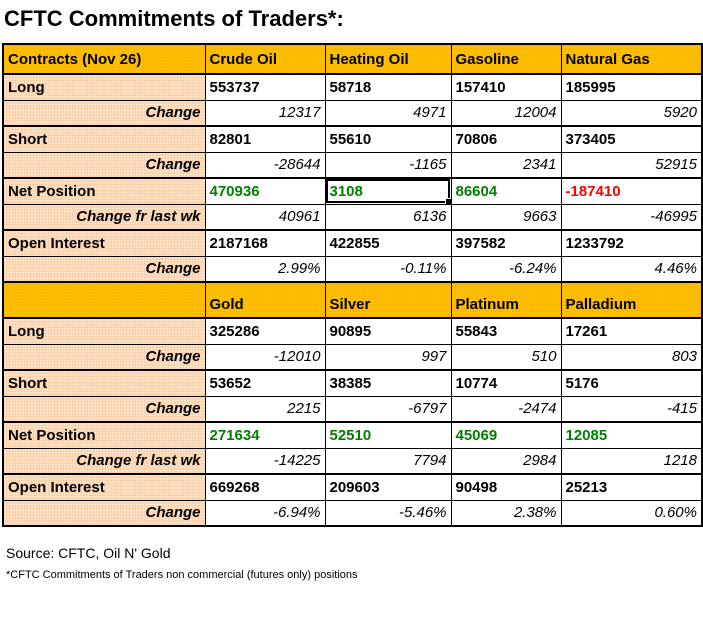  Describe the element at coordinates (506, 409) in the screenshot. I see `value-cell: -2474` at that location.